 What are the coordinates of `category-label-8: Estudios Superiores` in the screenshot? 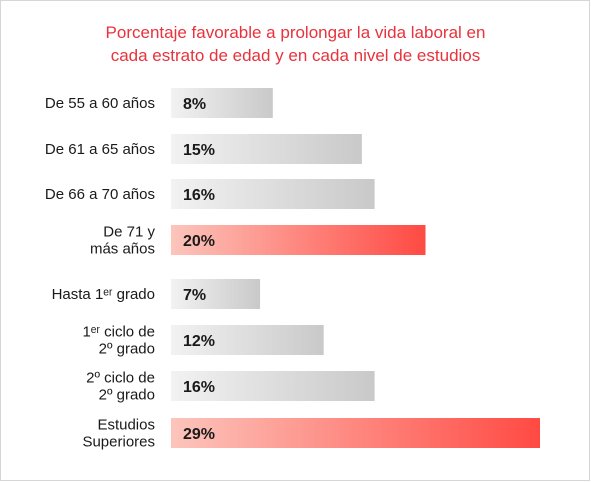 It's located at (118, 434).